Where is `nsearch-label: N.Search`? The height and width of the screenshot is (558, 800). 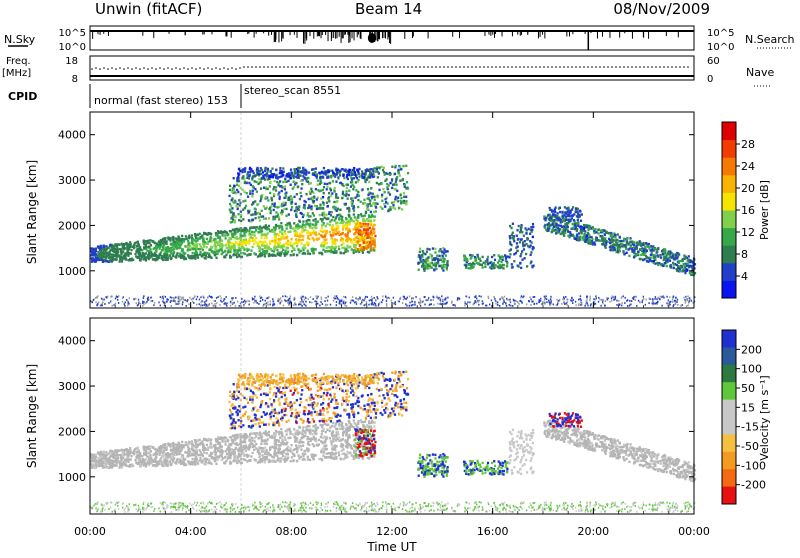
nsearch-label: N.Search is located at coordinates (770, 39).